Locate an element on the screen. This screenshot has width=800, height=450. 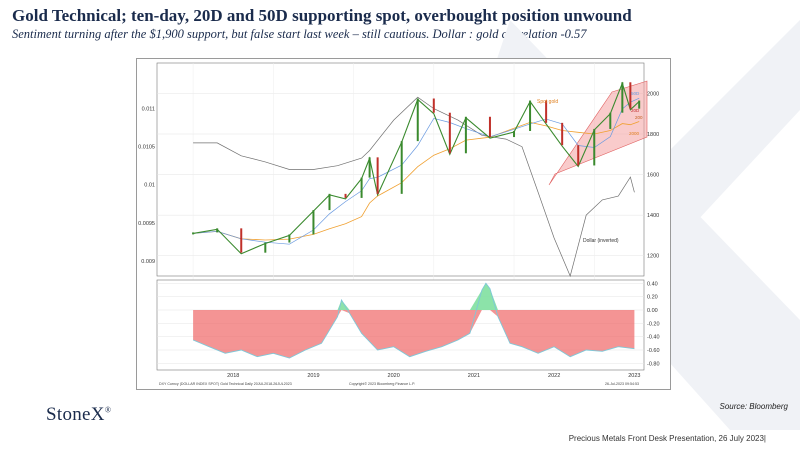
dollar-label: Dollar (inverted) is located at coordinates (601, 241).